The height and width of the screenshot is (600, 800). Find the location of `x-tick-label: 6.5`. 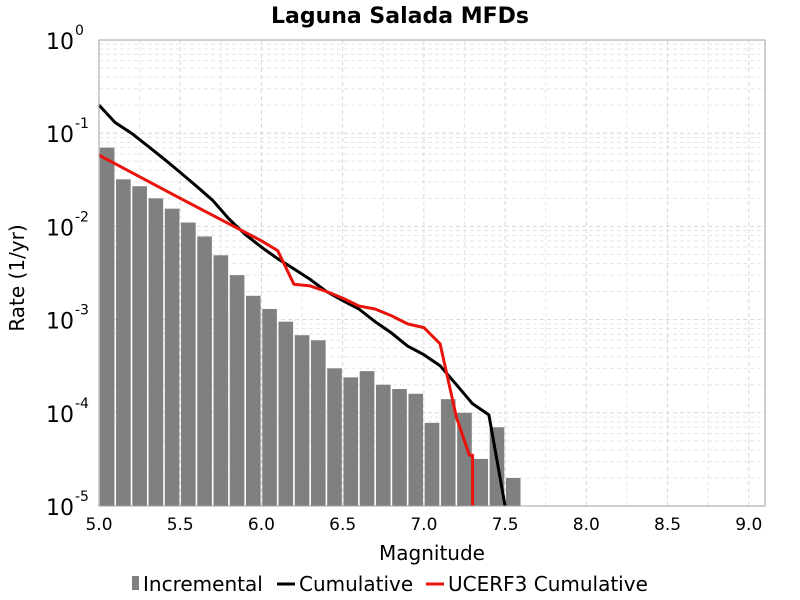

x-tick-label: 6.5 is located at coordinates (342, 525).